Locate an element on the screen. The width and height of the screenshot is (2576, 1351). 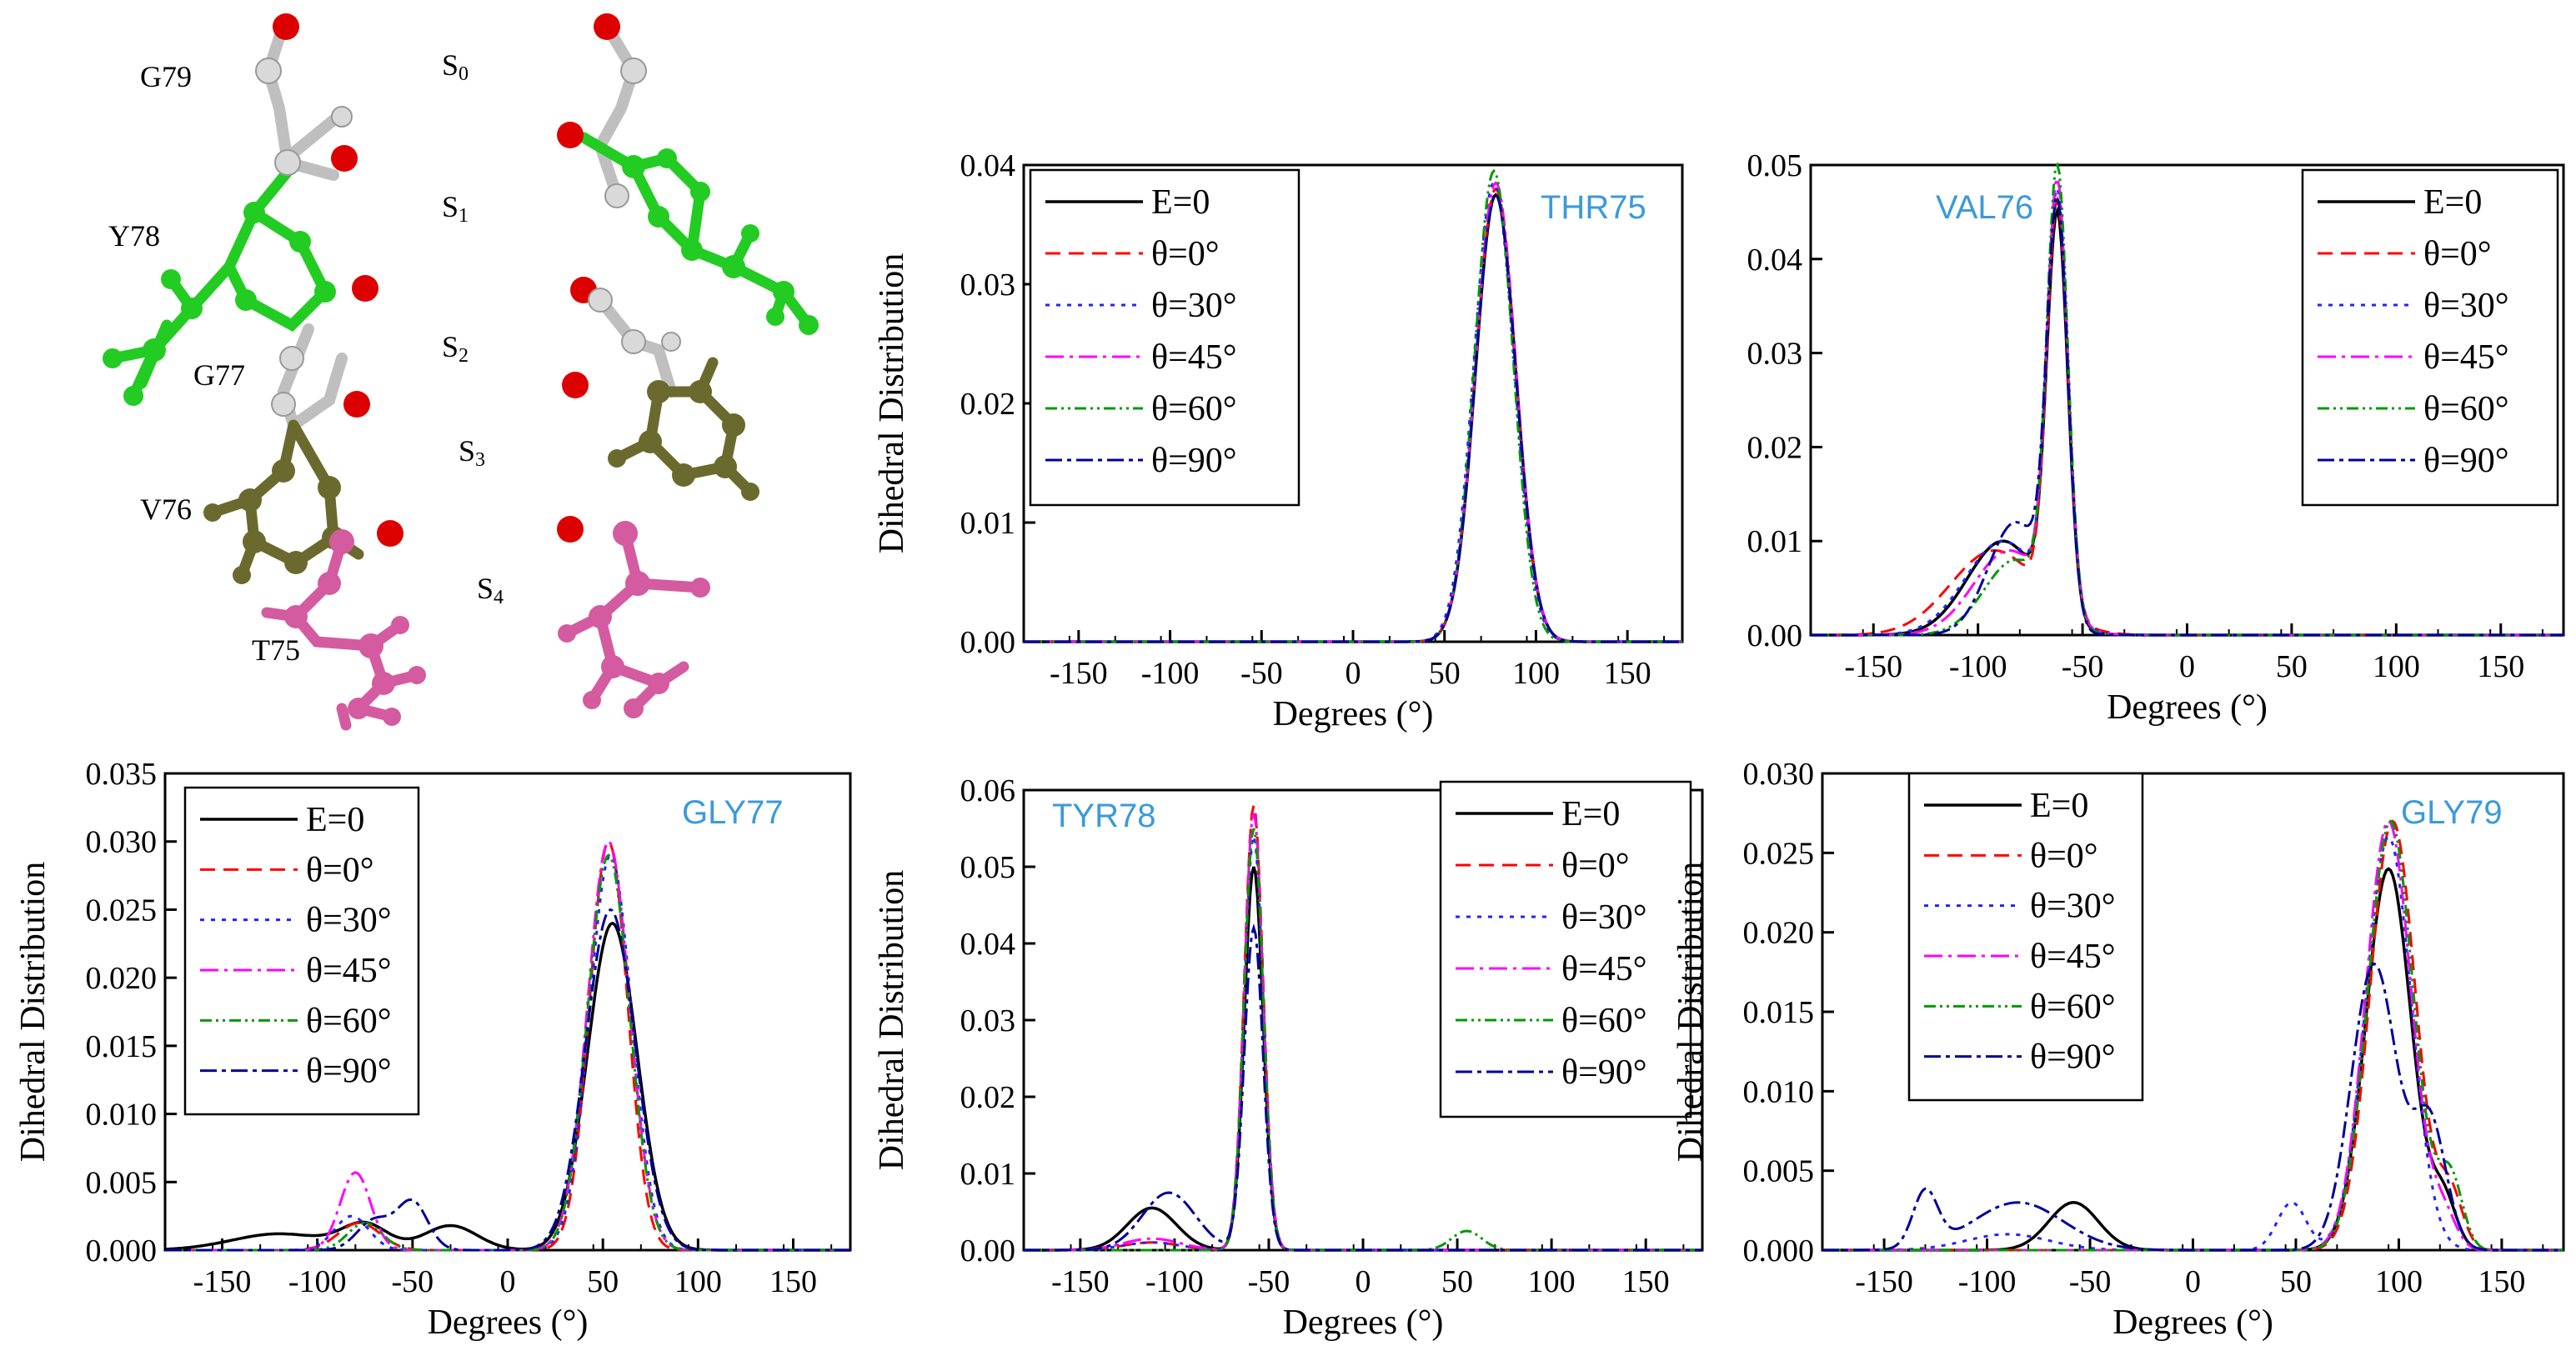
site-label-s0: S0 is located at coordinates (455, 66).